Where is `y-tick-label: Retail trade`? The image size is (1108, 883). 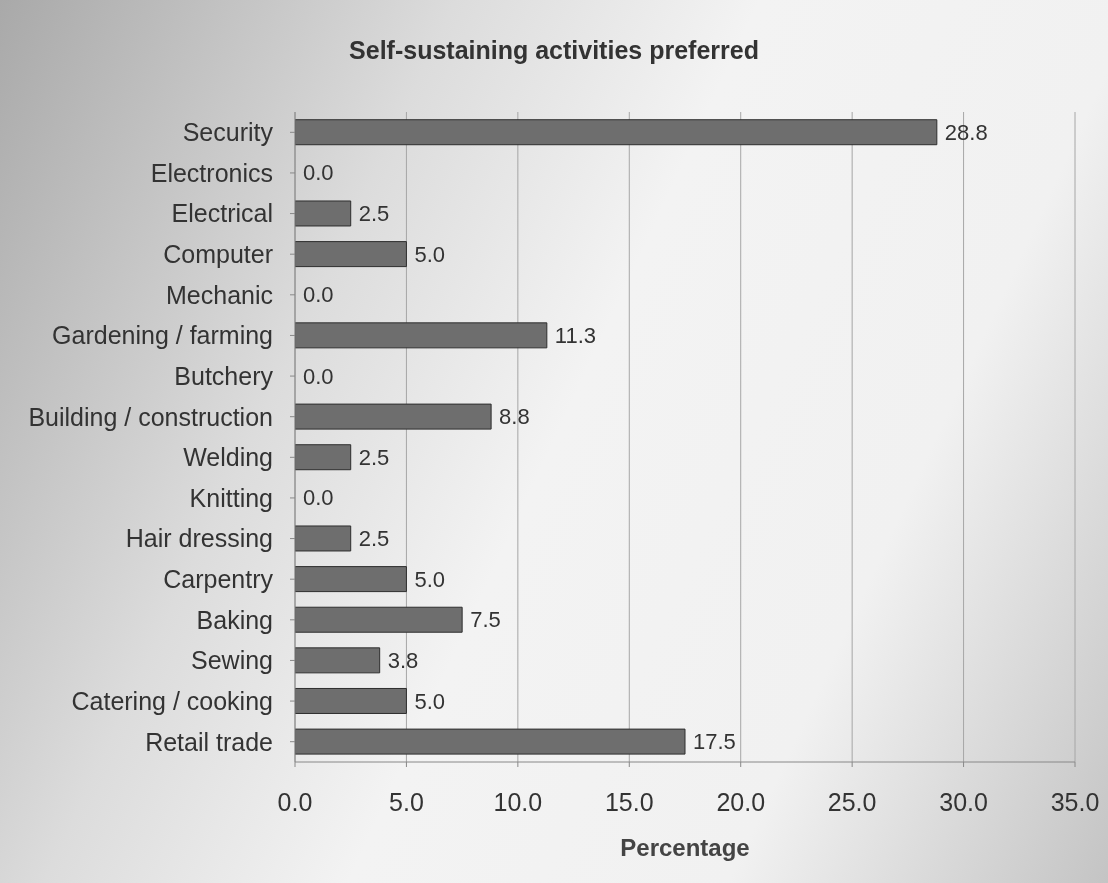
y-tick-label: Retail trade is located at coordinates (209, 741).